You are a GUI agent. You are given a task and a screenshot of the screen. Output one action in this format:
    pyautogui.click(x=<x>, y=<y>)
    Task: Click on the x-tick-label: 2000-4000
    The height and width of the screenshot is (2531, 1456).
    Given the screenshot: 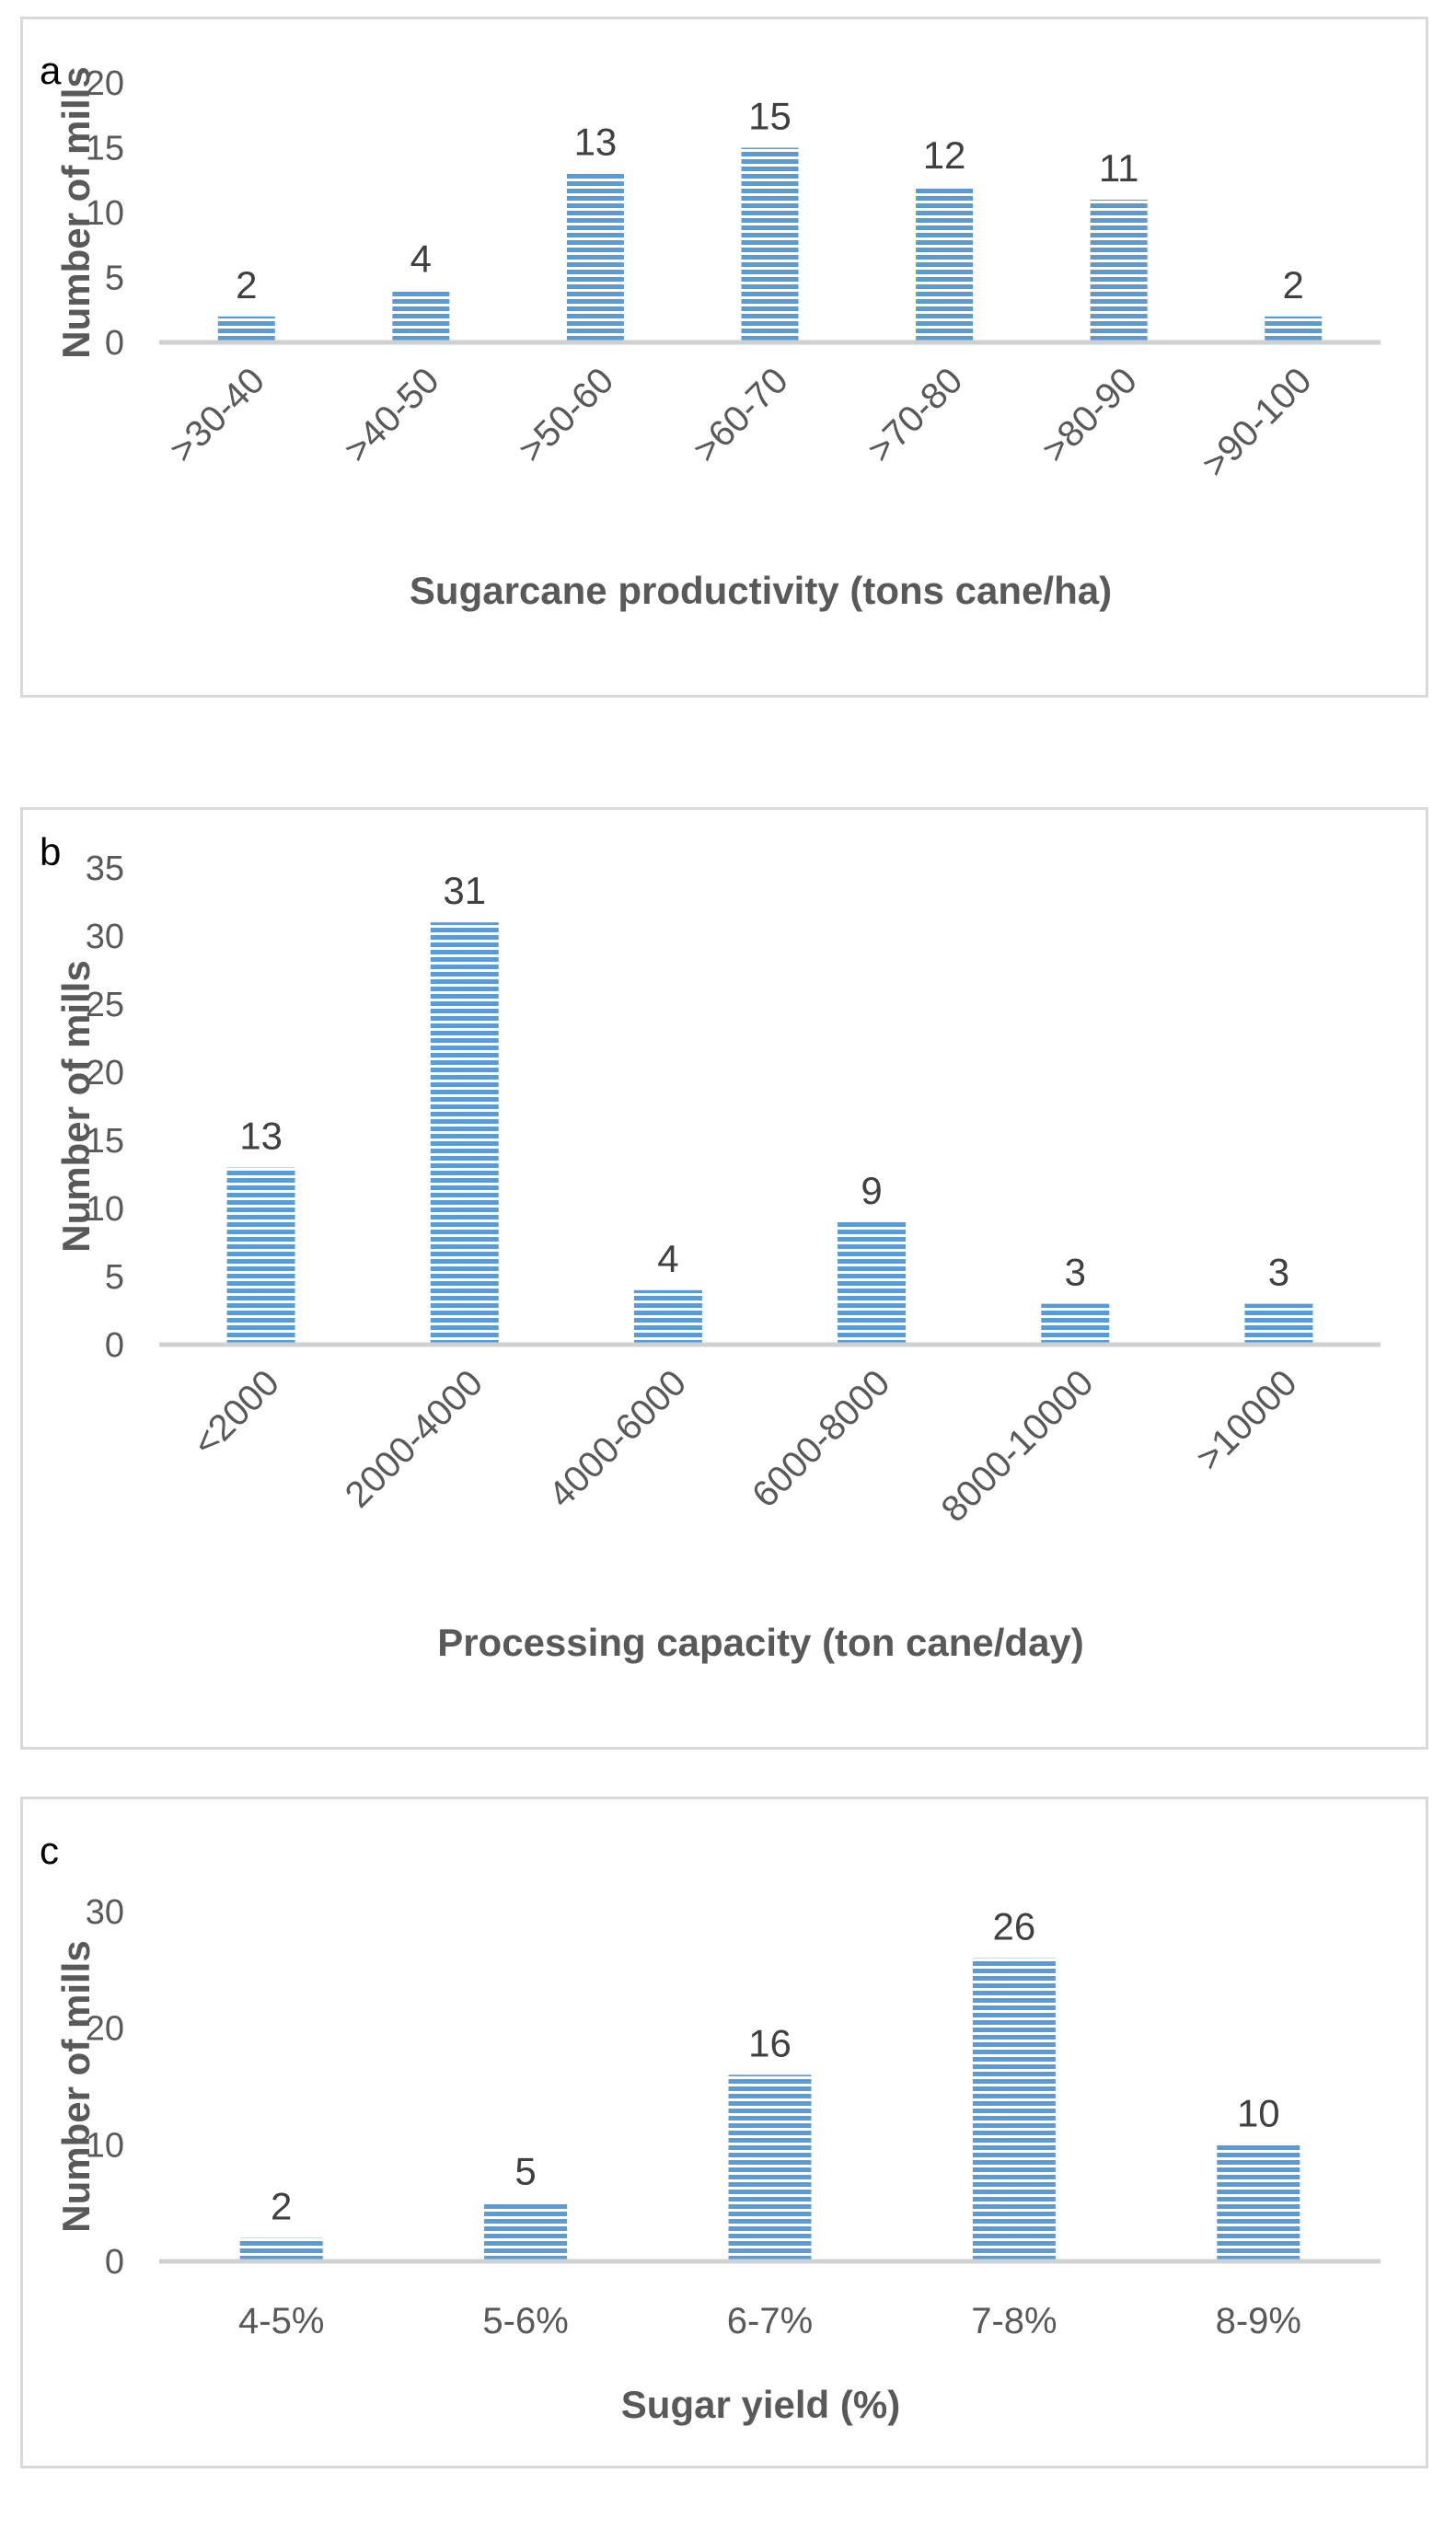 What is the action you would take?
    pyautogui.click(x=414, y=1439)
    